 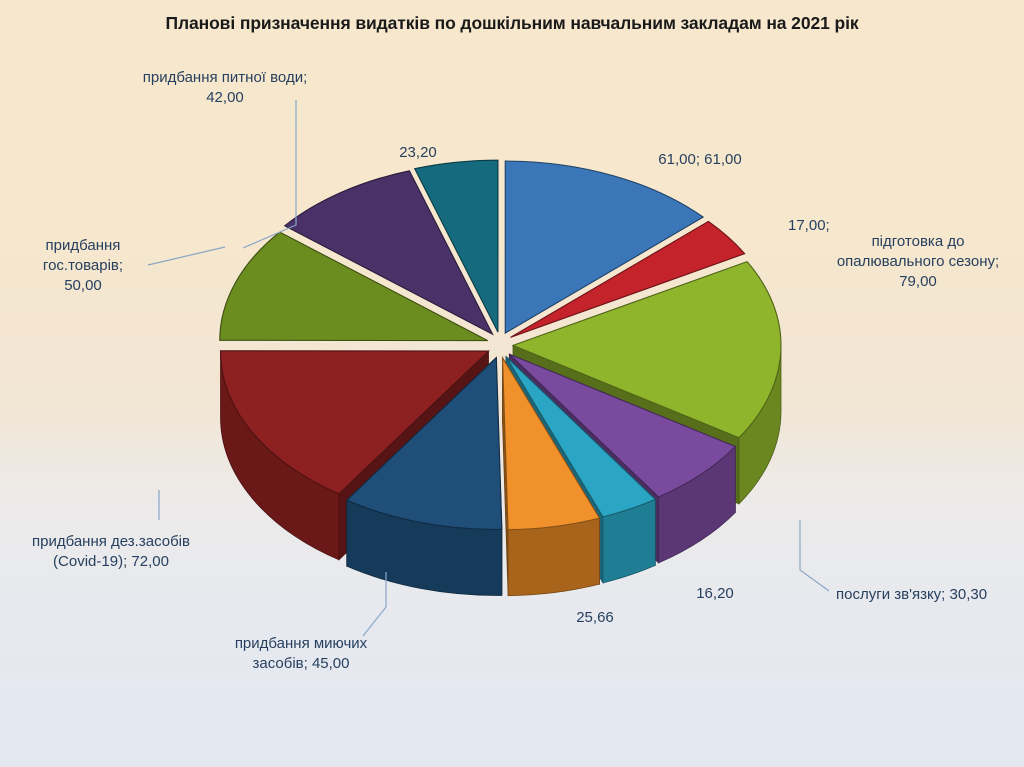 What do you see at coordinates (424, 443) in the screenshot?
I see `pie-slice-придбання-миючих-засобів` at bounding box center [424, 443].